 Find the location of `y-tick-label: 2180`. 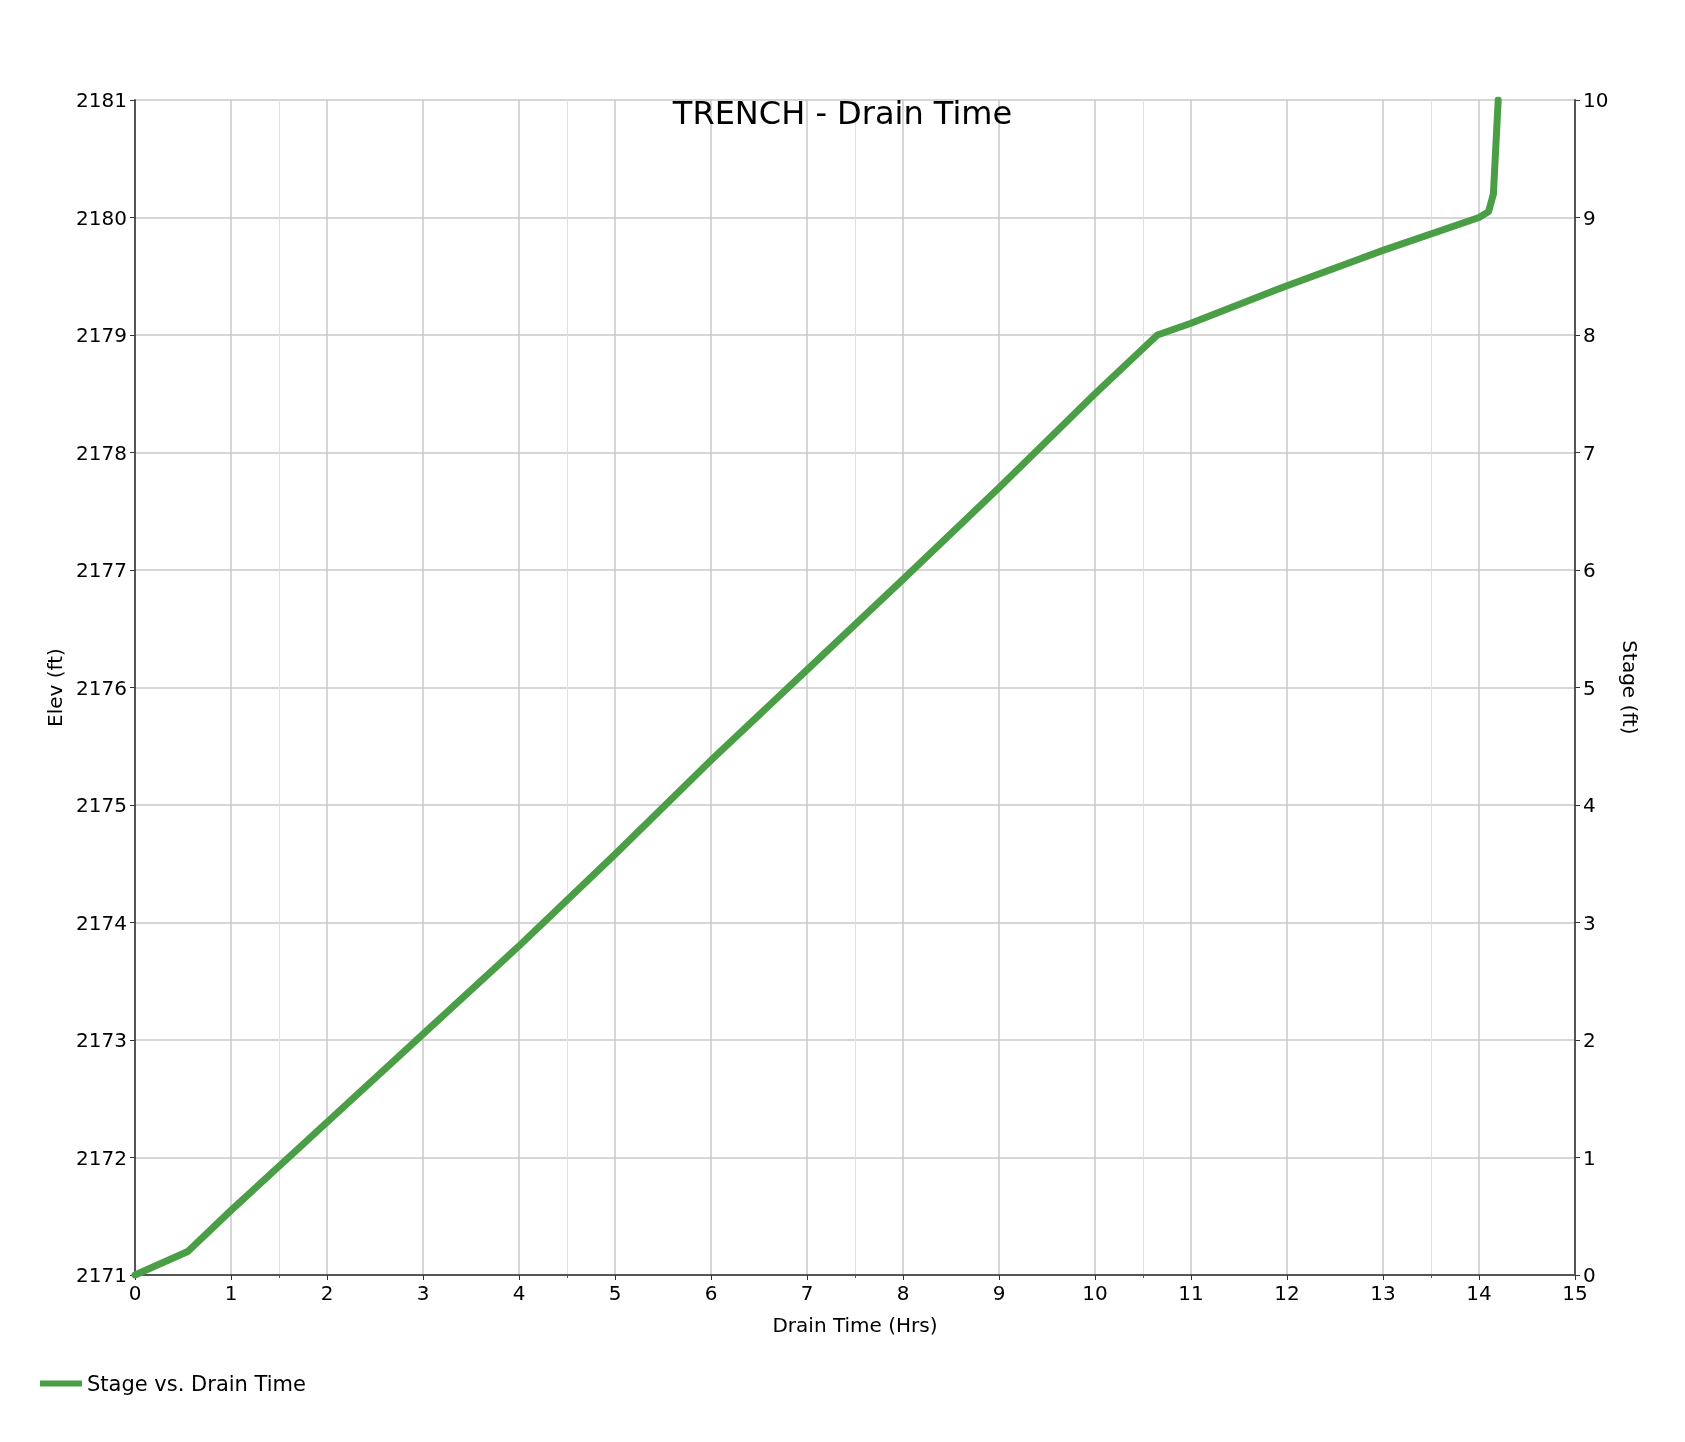

y-tick-label: 2180 is located at coordinates (101, 217).